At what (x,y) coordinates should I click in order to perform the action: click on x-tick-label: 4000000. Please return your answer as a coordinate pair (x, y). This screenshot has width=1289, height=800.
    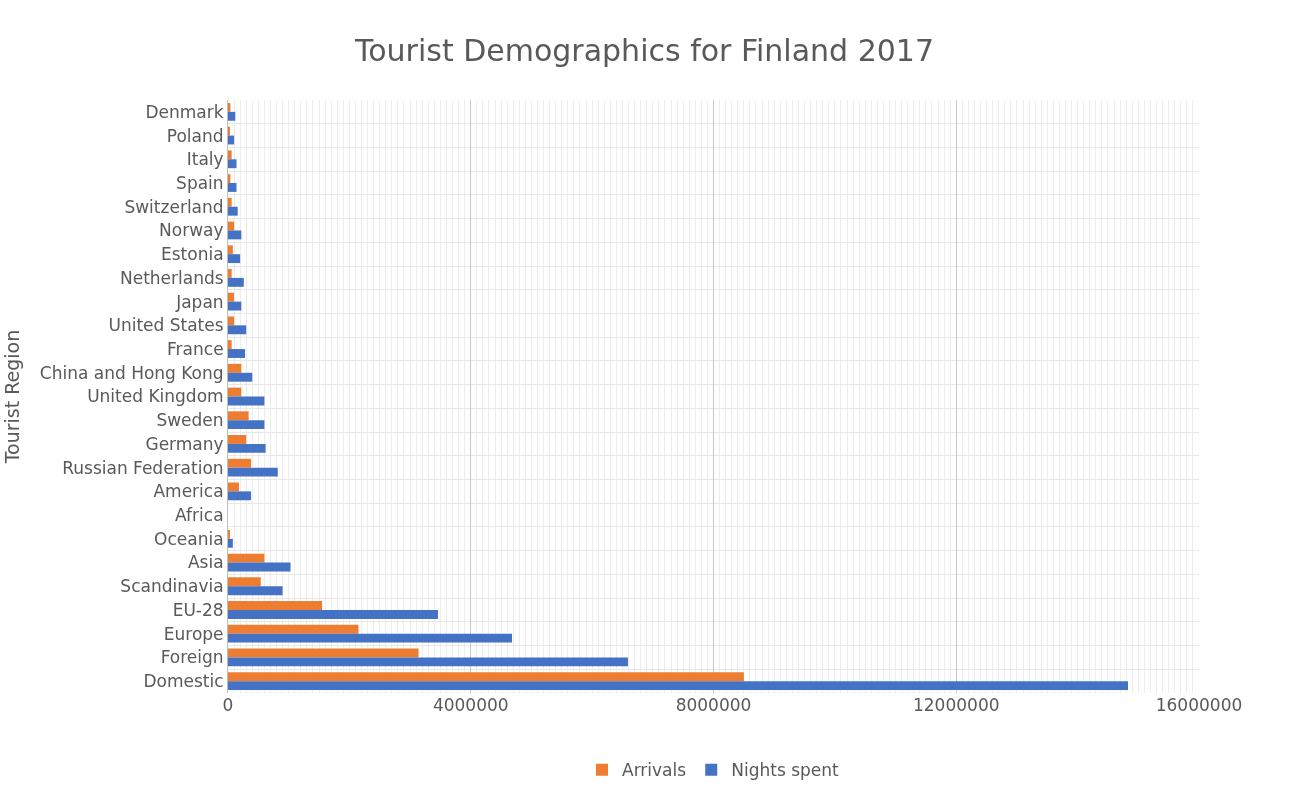
    Looking at the image, I should click on (470, 705).